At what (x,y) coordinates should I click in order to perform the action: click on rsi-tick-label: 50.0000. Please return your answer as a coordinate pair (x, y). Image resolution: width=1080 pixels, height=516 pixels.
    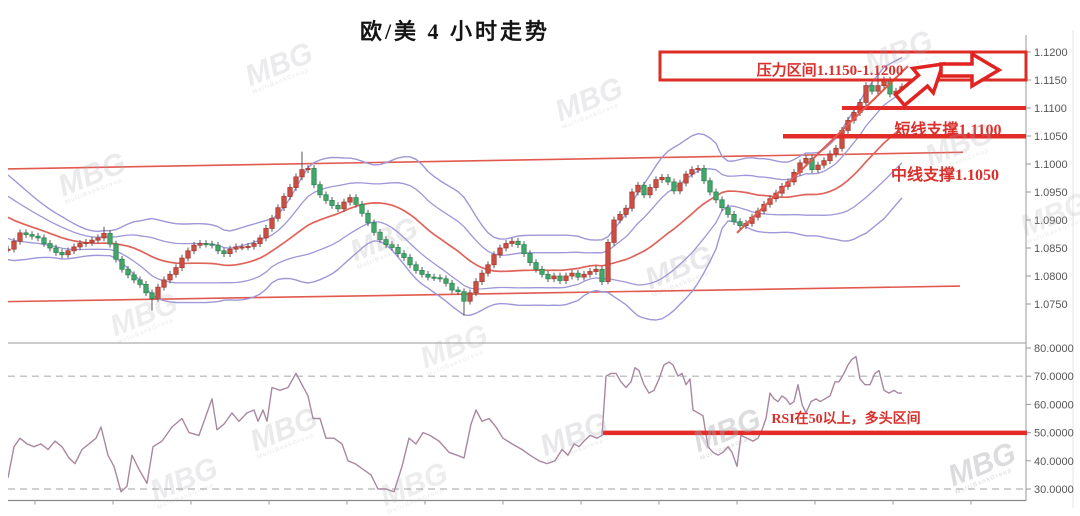
    Looking at the image, I should click on (1054, 434).